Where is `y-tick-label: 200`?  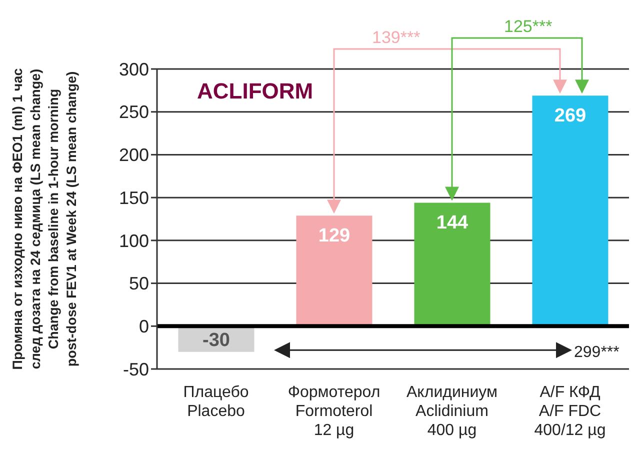
y-tick-label: 200 is located at coordinates (133, 155).